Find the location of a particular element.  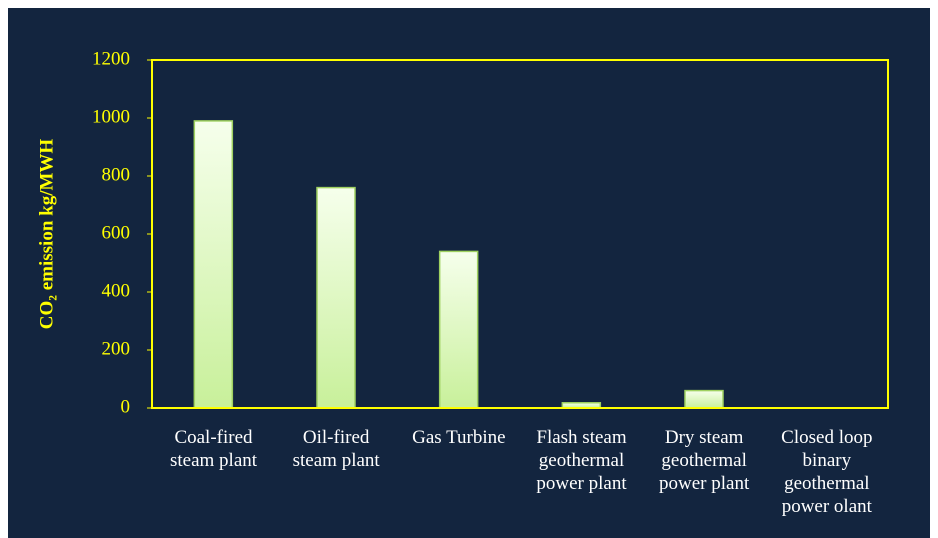

x-tick-label: Coal-fired steam plant is located at coordinates (213, 449).